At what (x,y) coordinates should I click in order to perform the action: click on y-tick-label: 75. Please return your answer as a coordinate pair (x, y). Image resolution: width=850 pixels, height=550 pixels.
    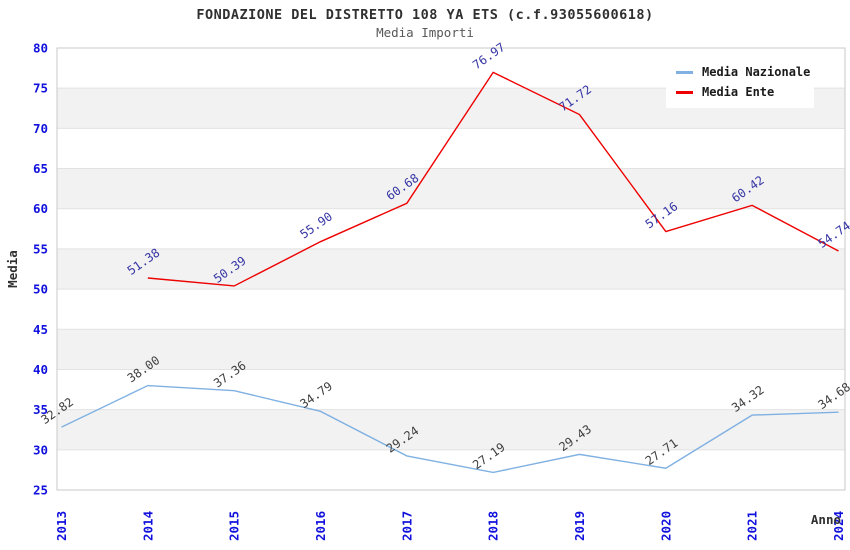
    Looking at the image, I should click on (40, 88).